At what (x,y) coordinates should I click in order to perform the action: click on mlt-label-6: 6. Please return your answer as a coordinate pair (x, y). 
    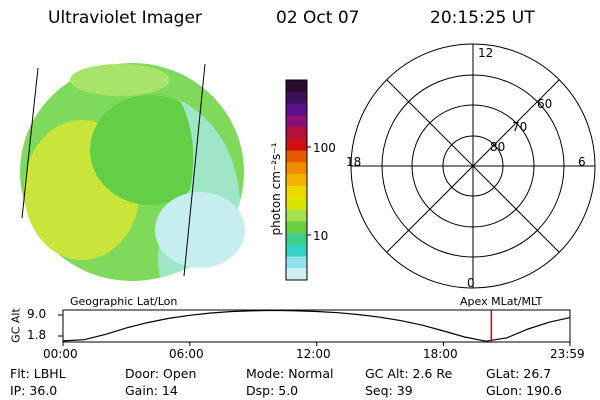
    Looking at the image, I should click on (582, 162).